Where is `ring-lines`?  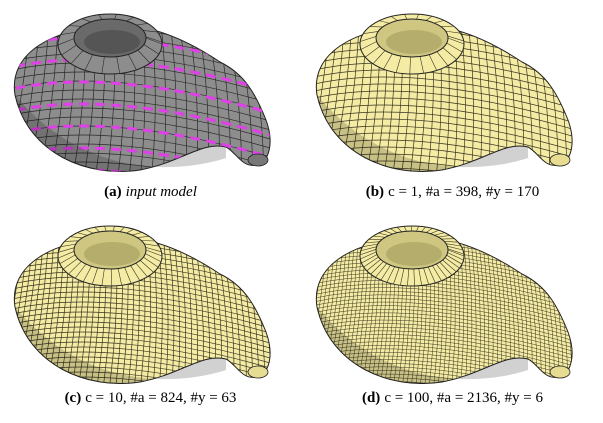 ring-lines is located at coordinates (412, 44).